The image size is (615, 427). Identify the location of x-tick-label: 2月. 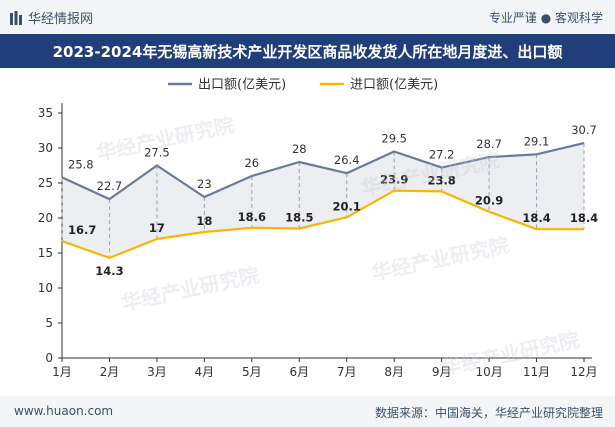
(110, 372).